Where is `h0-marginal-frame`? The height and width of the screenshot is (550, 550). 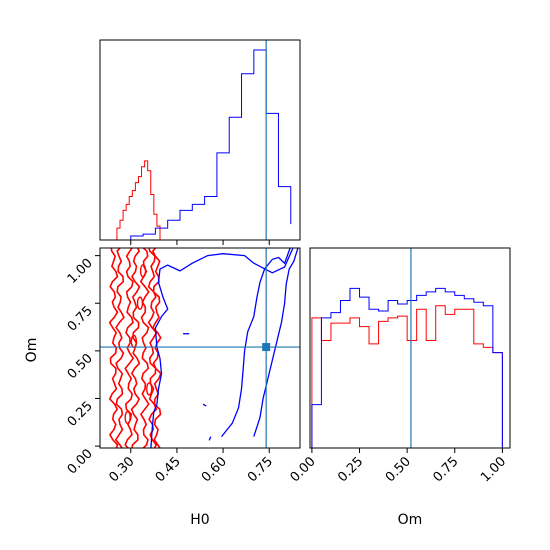
h0-marginal-frame is located at coordinates (200, 140).